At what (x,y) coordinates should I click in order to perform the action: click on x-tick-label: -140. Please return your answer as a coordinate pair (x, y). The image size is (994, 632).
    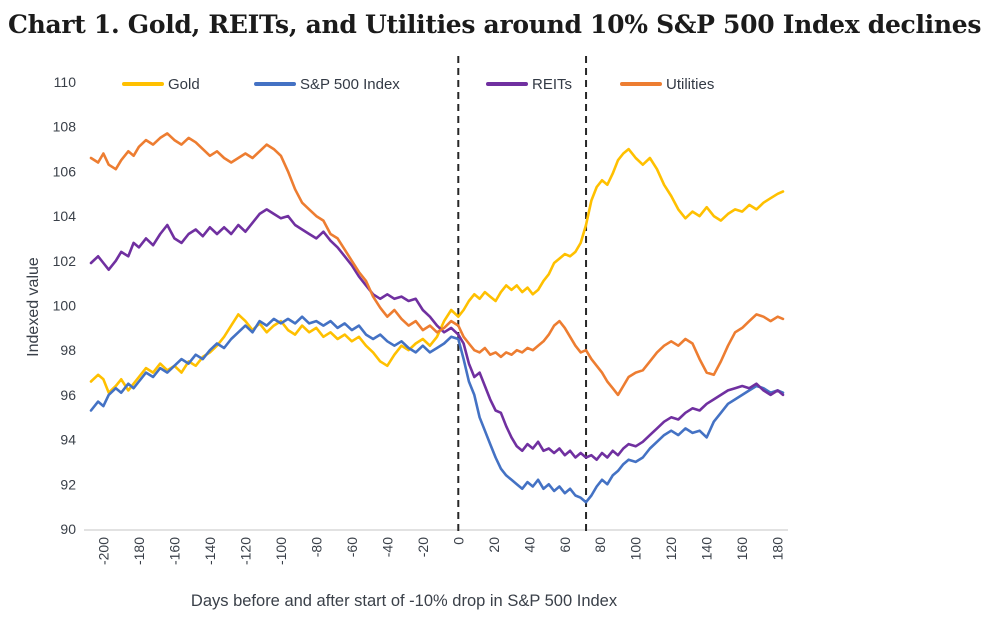
    Looking at the image, I should click on (210, 551).